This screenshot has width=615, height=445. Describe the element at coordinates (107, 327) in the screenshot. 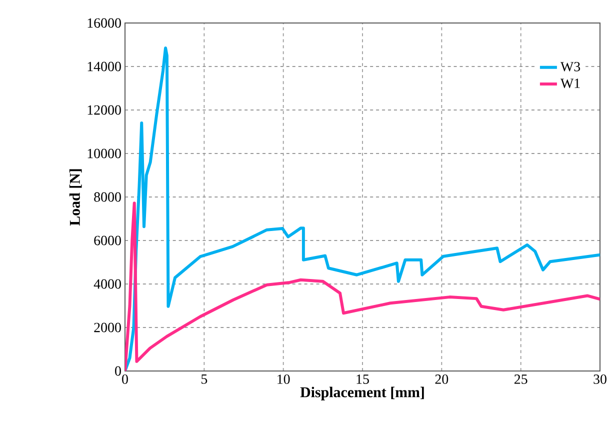

I see `y-tick-label: 2000` at that location.